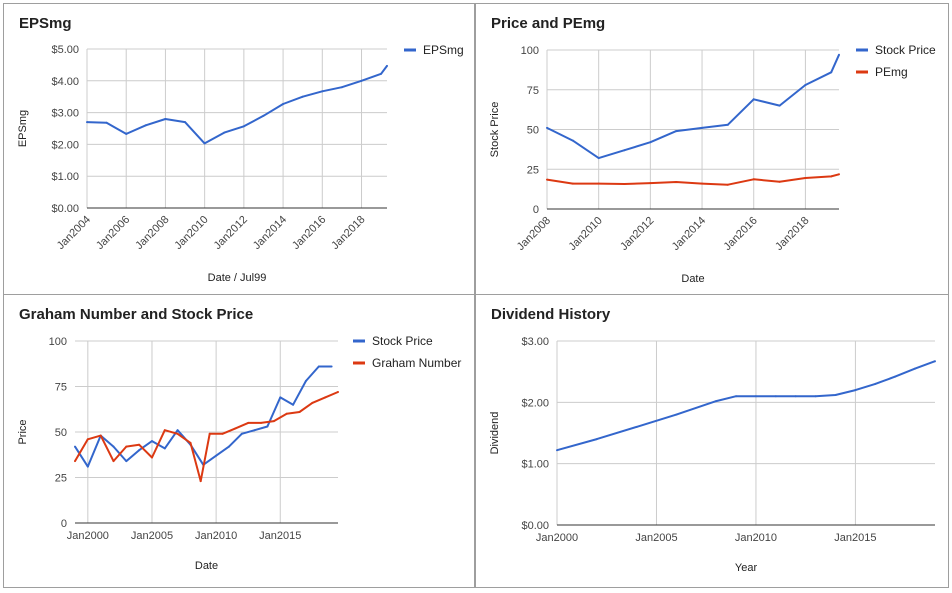 The height and width of the screenshot is (593, 952). What do you see at coordinates (237, 278) in the screenshot?
I see `x-axis-title: Date / Jul99` at bounding box center [237, 278].